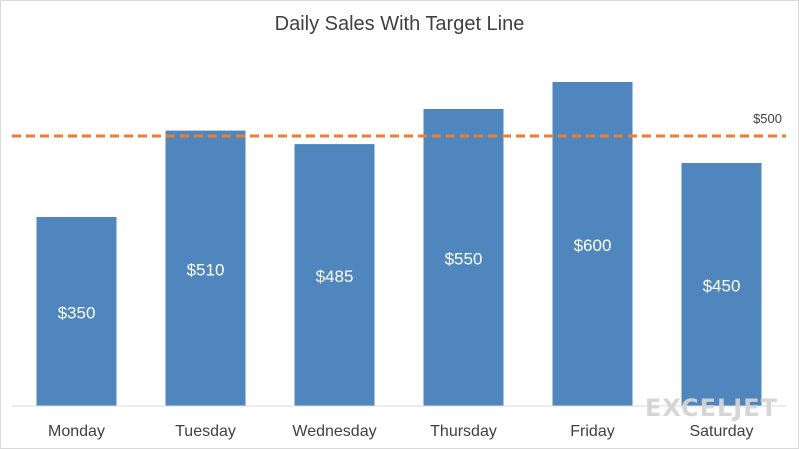 The image size is (799, 449). What do you see at coordinates (721, 431) in the screenshot?
I see `x-tick-label-saturday: Saturday` at bounding box center [721, 431].